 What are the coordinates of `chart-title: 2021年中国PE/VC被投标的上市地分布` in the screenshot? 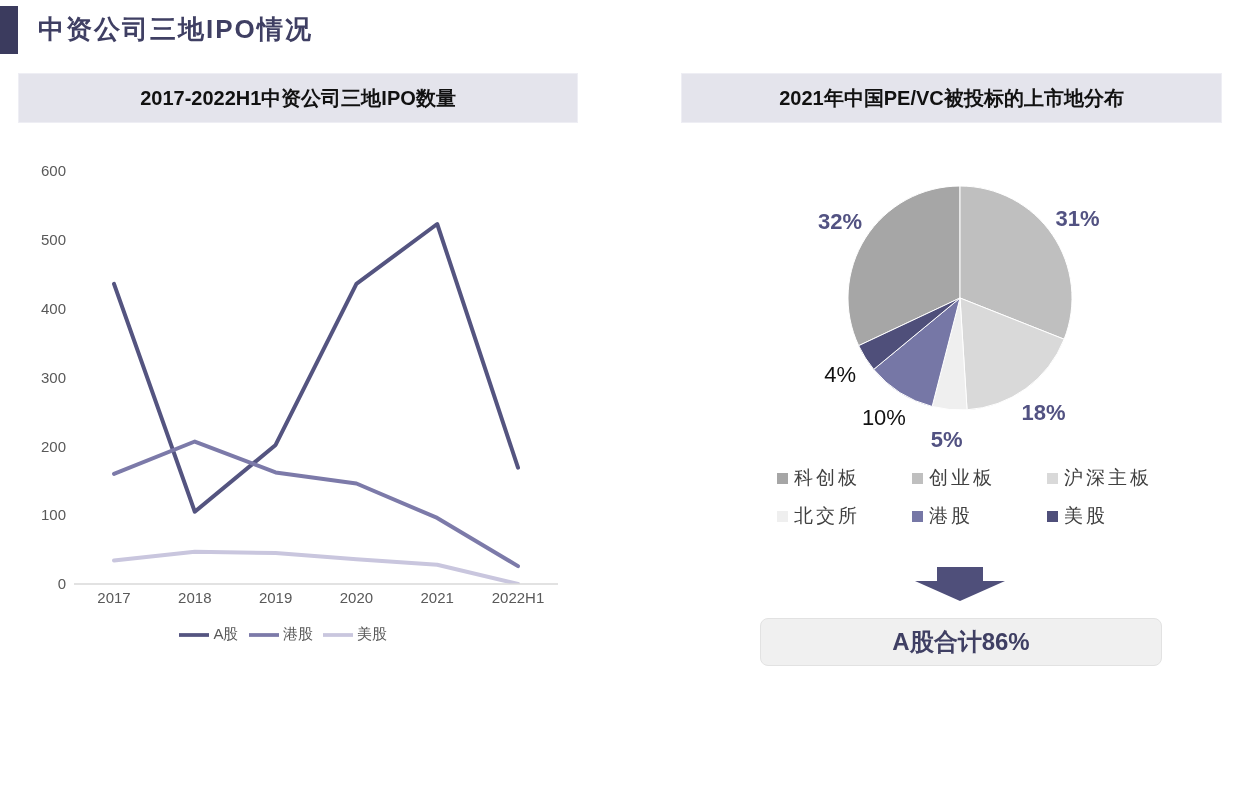 It's located at (951, 98).